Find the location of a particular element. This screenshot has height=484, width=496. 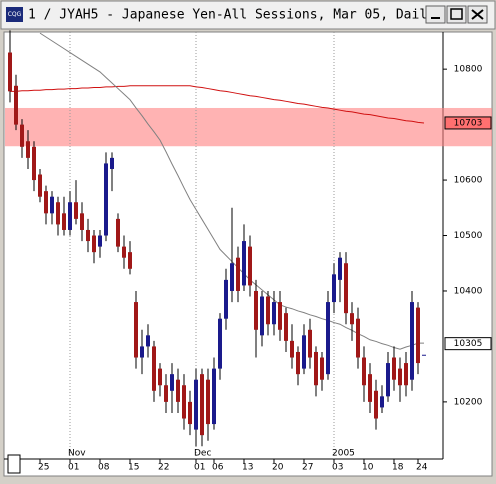

price-marker-label: 10703 is located at coordinates (468, 123).